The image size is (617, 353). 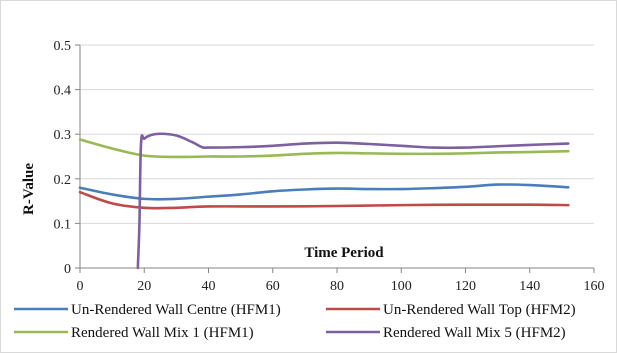 What do you see at coordinates (529, 286) in the screenshot?
I see `x-tick-label: 140` at bounding box center [529, 286].